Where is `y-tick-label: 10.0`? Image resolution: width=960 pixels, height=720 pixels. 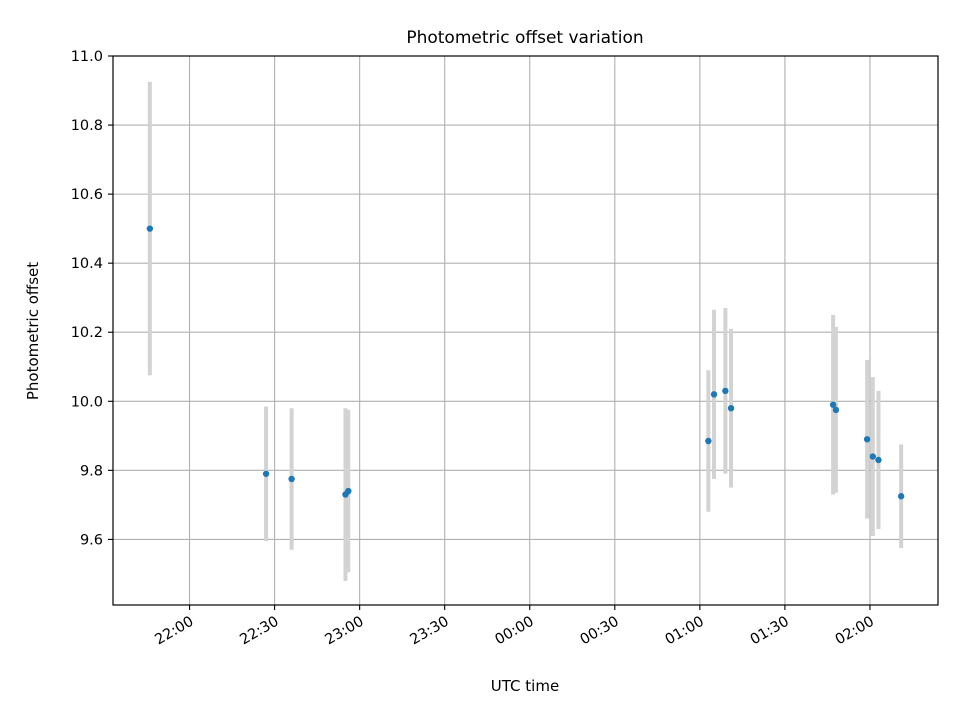
y-tick-label: 10.0 is located at coordinates (87, 402).